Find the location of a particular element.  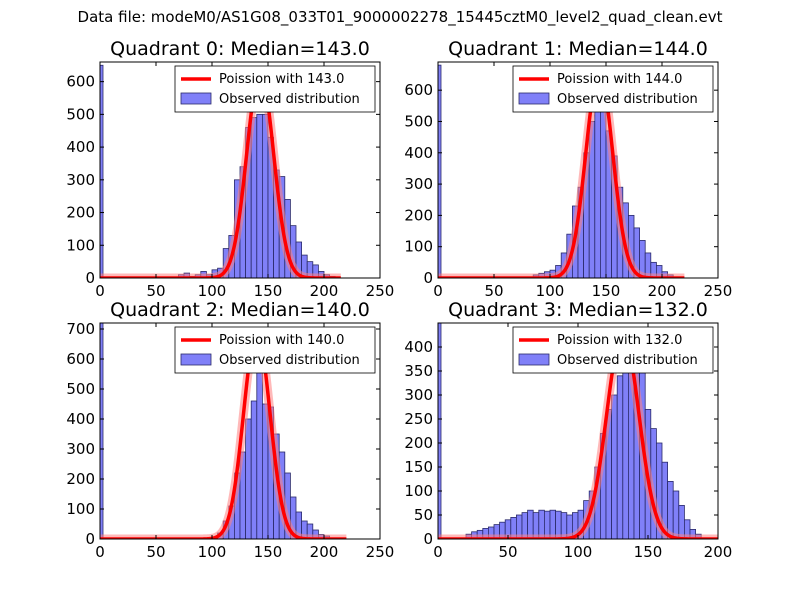

legend-label-poisson: Poission with 132.0 is located at coordinates (619, 340).